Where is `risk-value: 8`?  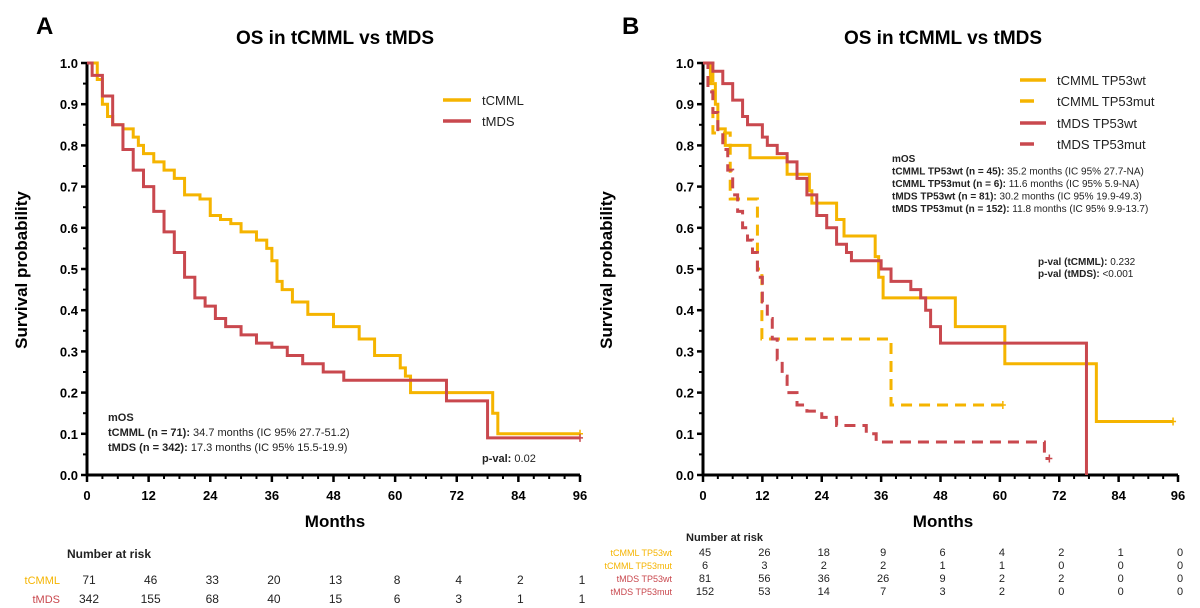
risk-value: 8 is located at coordinates (397, 580).